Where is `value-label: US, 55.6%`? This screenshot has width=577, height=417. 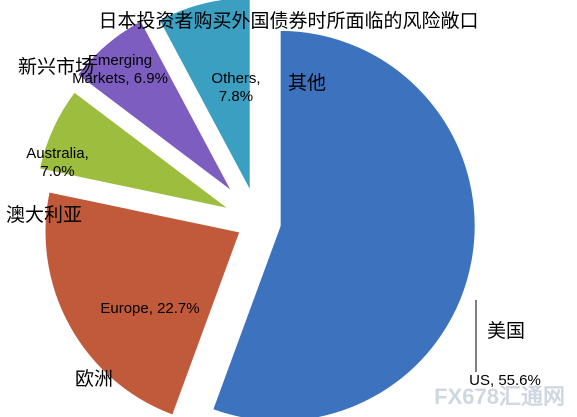
value-label: US, 55.6% is located at coordinates (505, 380).